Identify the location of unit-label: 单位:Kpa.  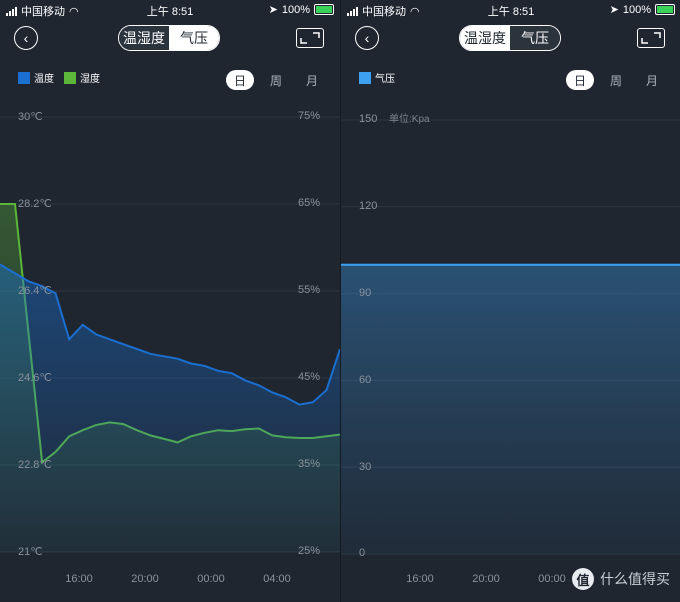
(409, 119).